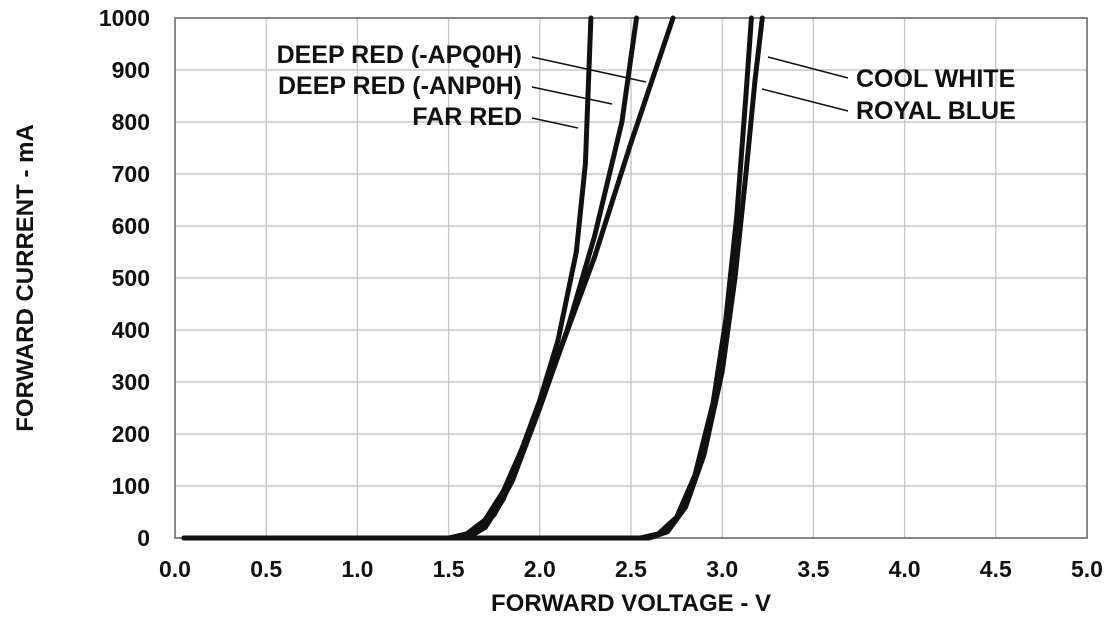 The image size is (1112, 618). I want to click on x-tick-label: 2.5, so click(631, 569).